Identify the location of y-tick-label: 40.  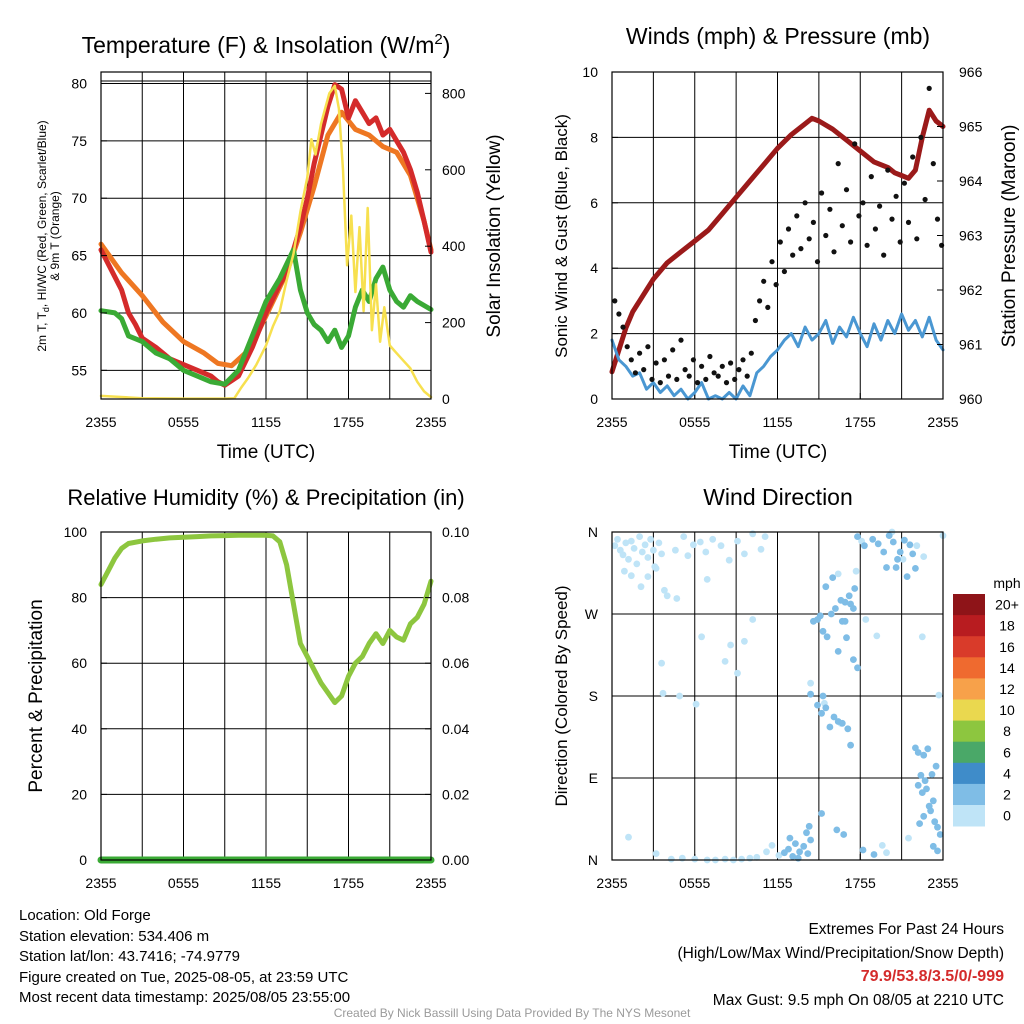
(79, 729).